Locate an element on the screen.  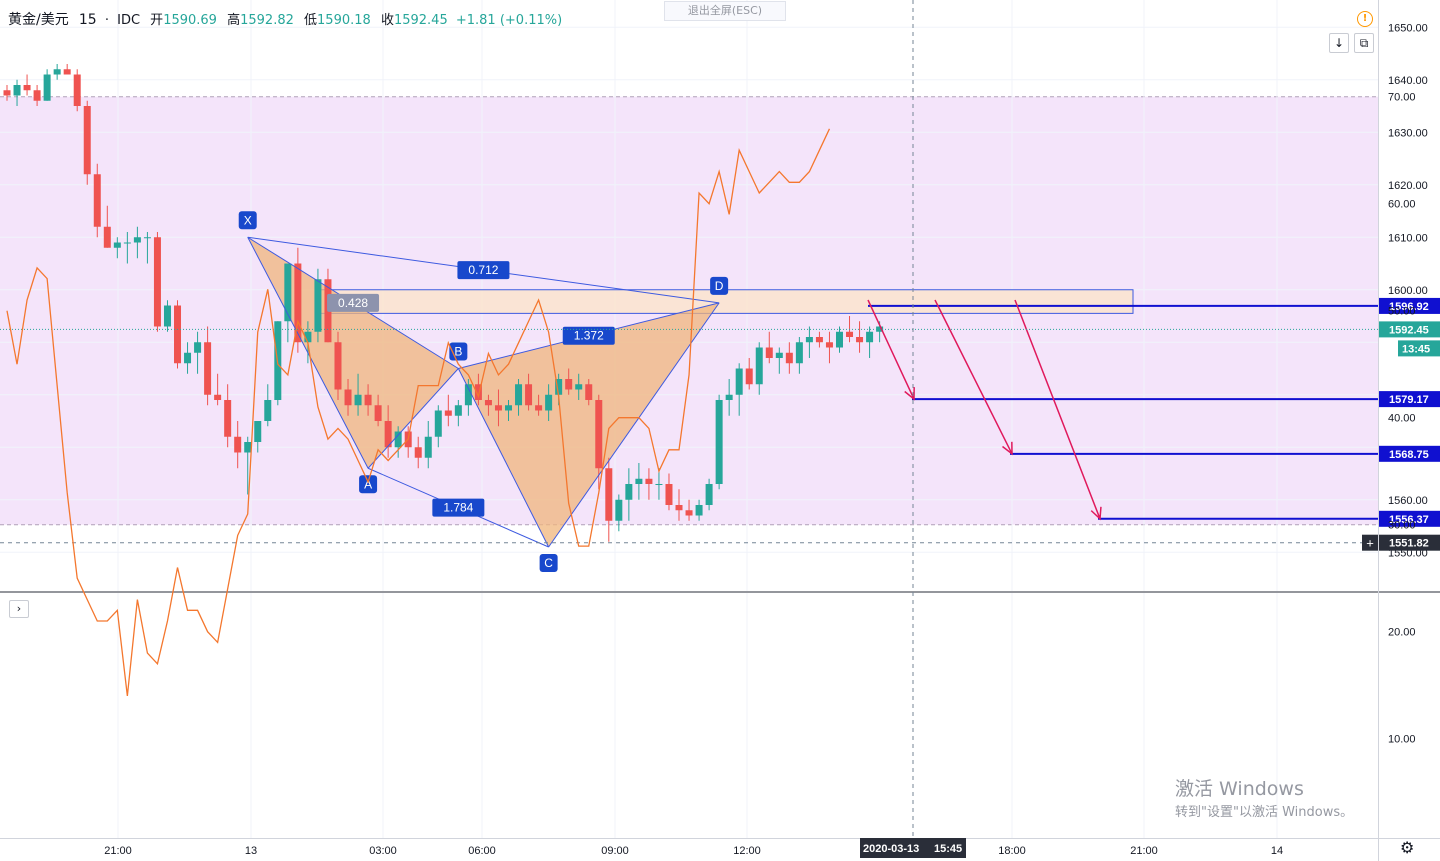
target-price-badge: 1596.92 is located at coordinates (1409, 307).